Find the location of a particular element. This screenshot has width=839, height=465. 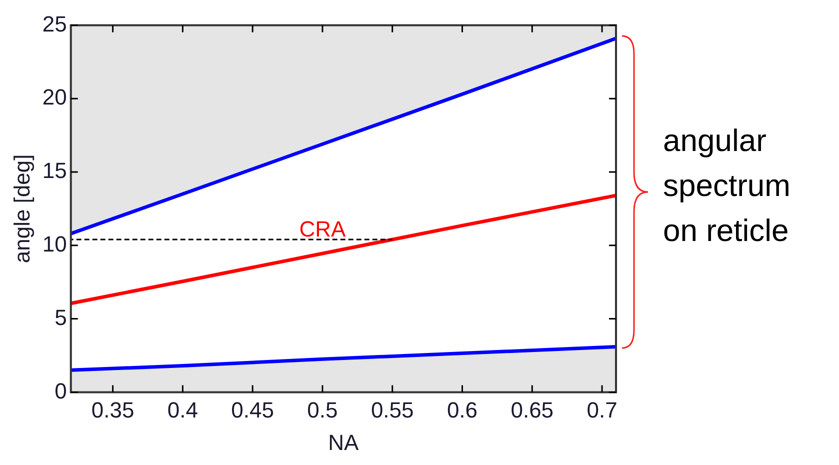

x-tick-label: 0.4 is located at coordinates (182, 409).